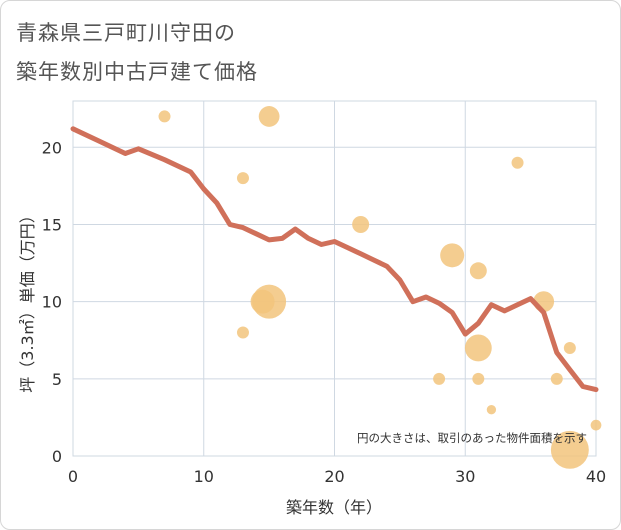 The width and height of the screenshot is (621, 530). What do you see at coordinates (137, 72) in the screenshot?
I see `chart-title-line-2: 築年数別中古戸建て価格` at bounding box center [137, 72].